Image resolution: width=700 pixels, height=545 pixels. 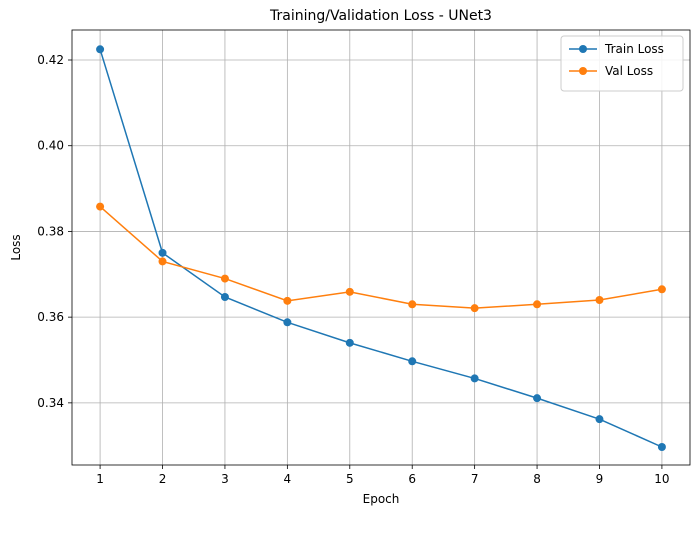 I want to click on y-tick-label: 0.36, so click(x=50, y=317).